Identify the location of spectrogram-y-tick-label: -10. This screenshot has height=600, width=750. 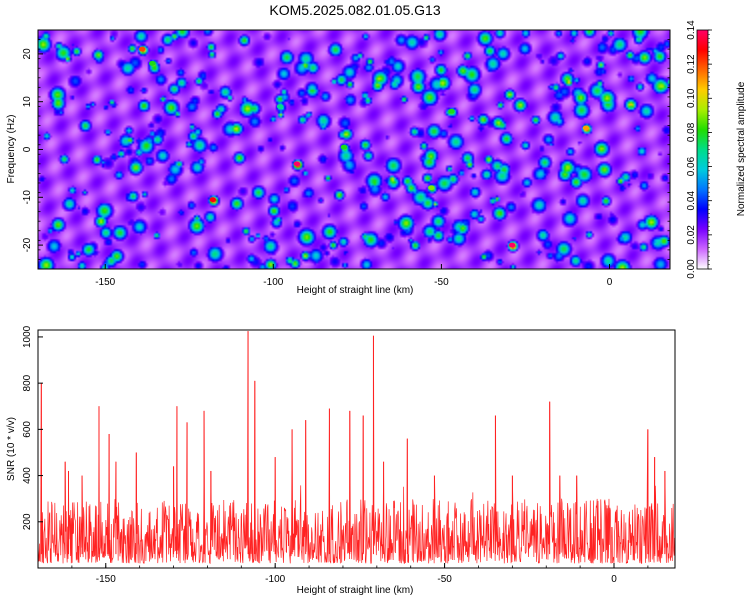
(27, 197).